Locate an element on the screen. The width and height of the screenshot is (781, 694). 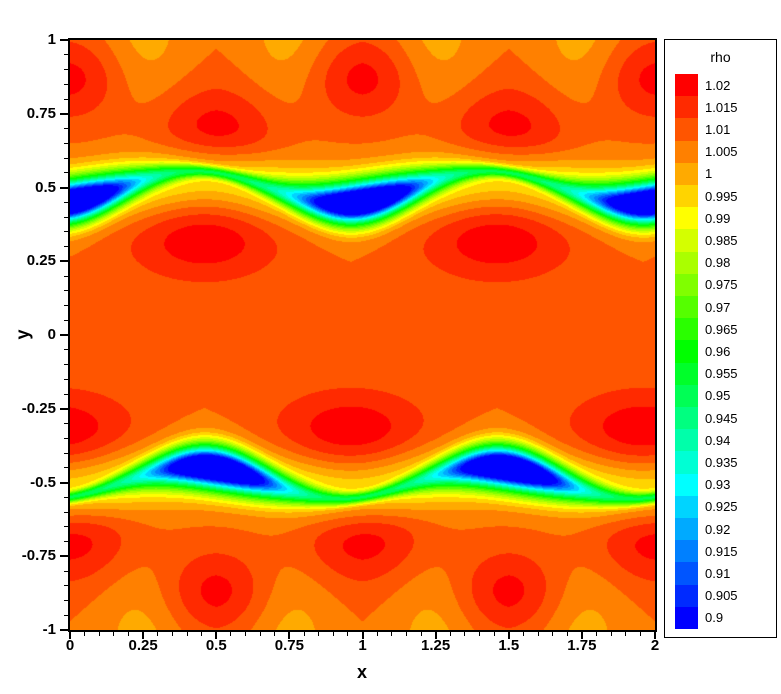
x-tick-label: 0 is located at coordinates (70, 645).